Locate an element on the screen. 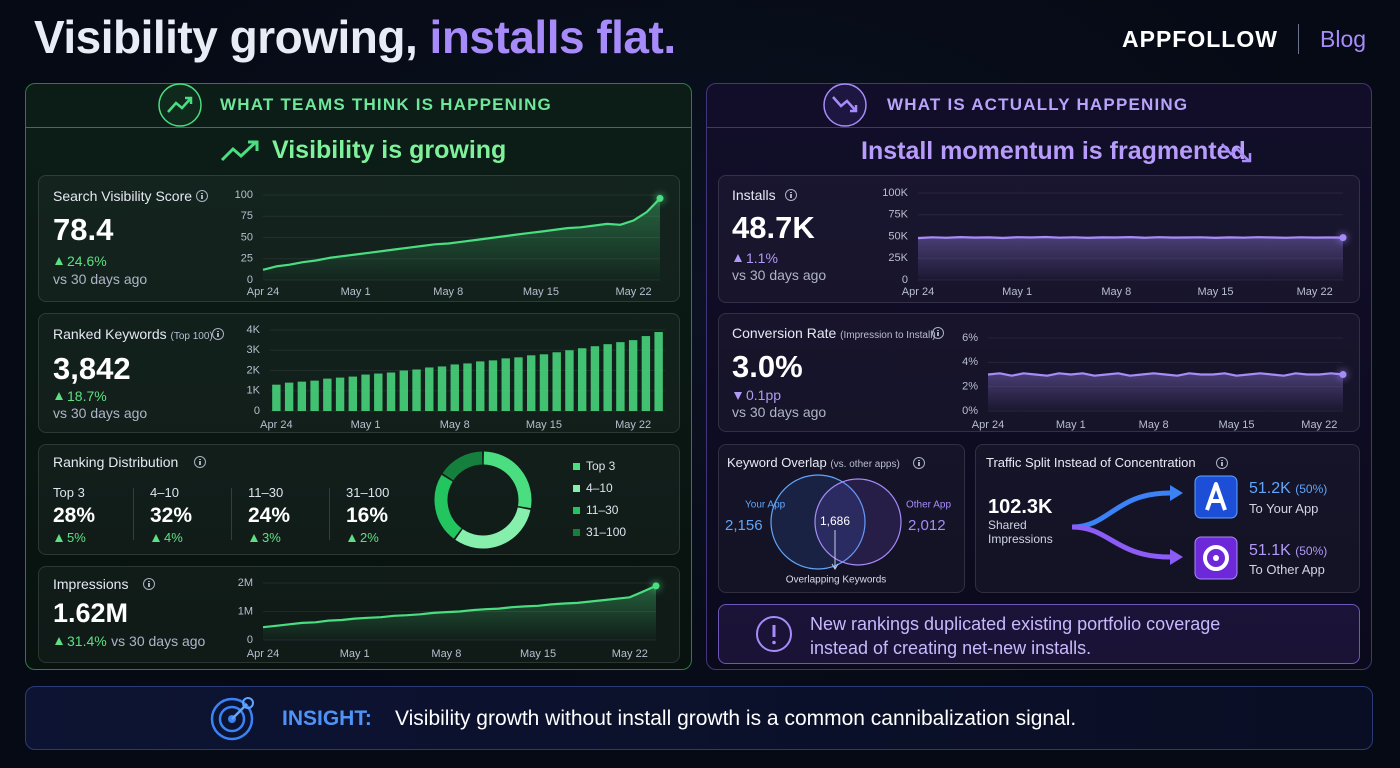 Image resolution: width=1400 pixels, height=768 pixels. kpi-qualifier: (Top 100) is located at coordinates (191, 336).